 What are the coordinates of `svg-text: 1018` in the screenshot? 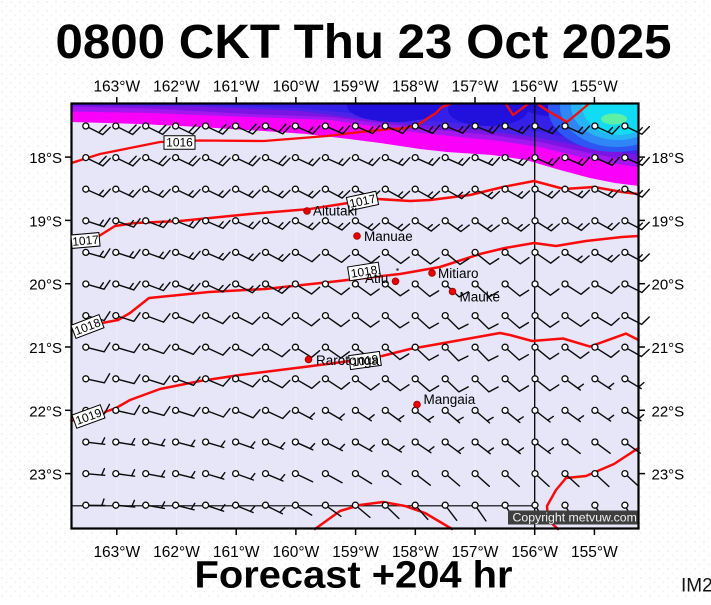 It's located at (364, 272).